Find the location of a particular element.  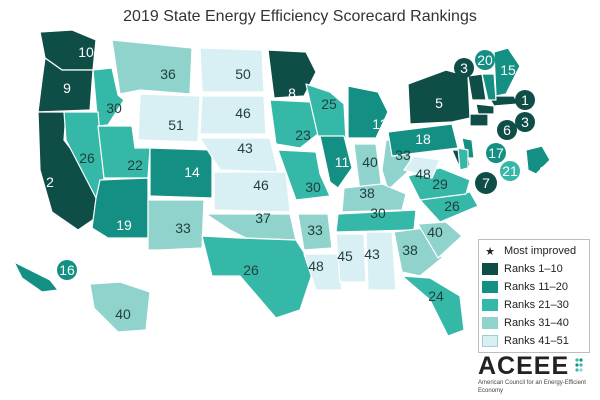

state-rank-label: 51 is located at coordinates (176, 125).